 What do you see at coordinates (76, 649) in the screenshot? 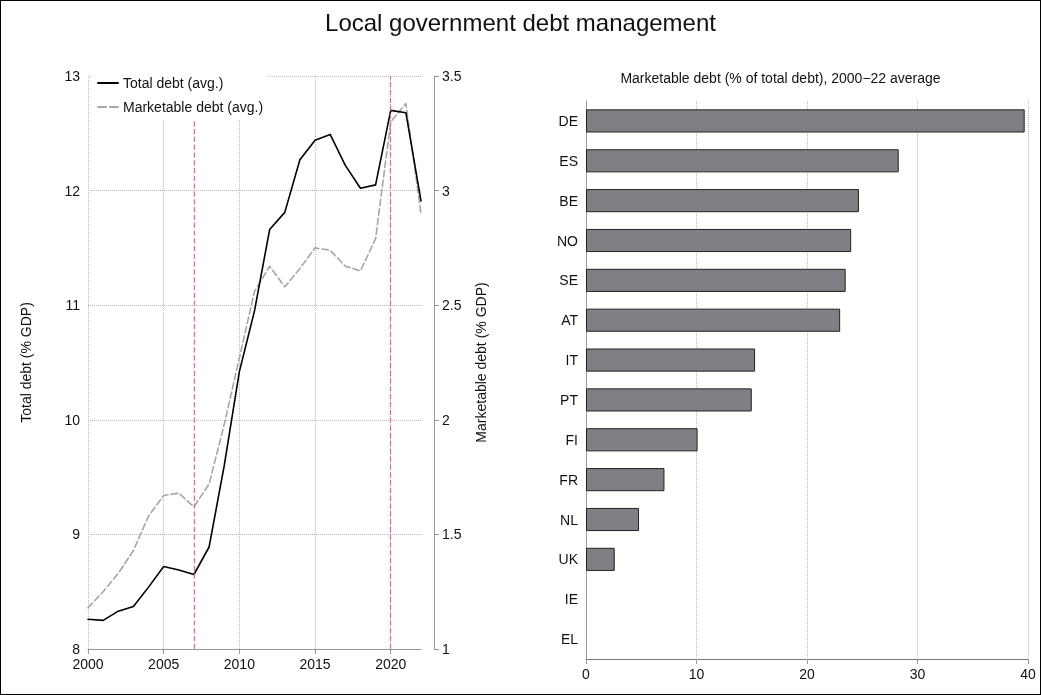
I see `y-tick-label: 8` at bounding box center [76, 649].